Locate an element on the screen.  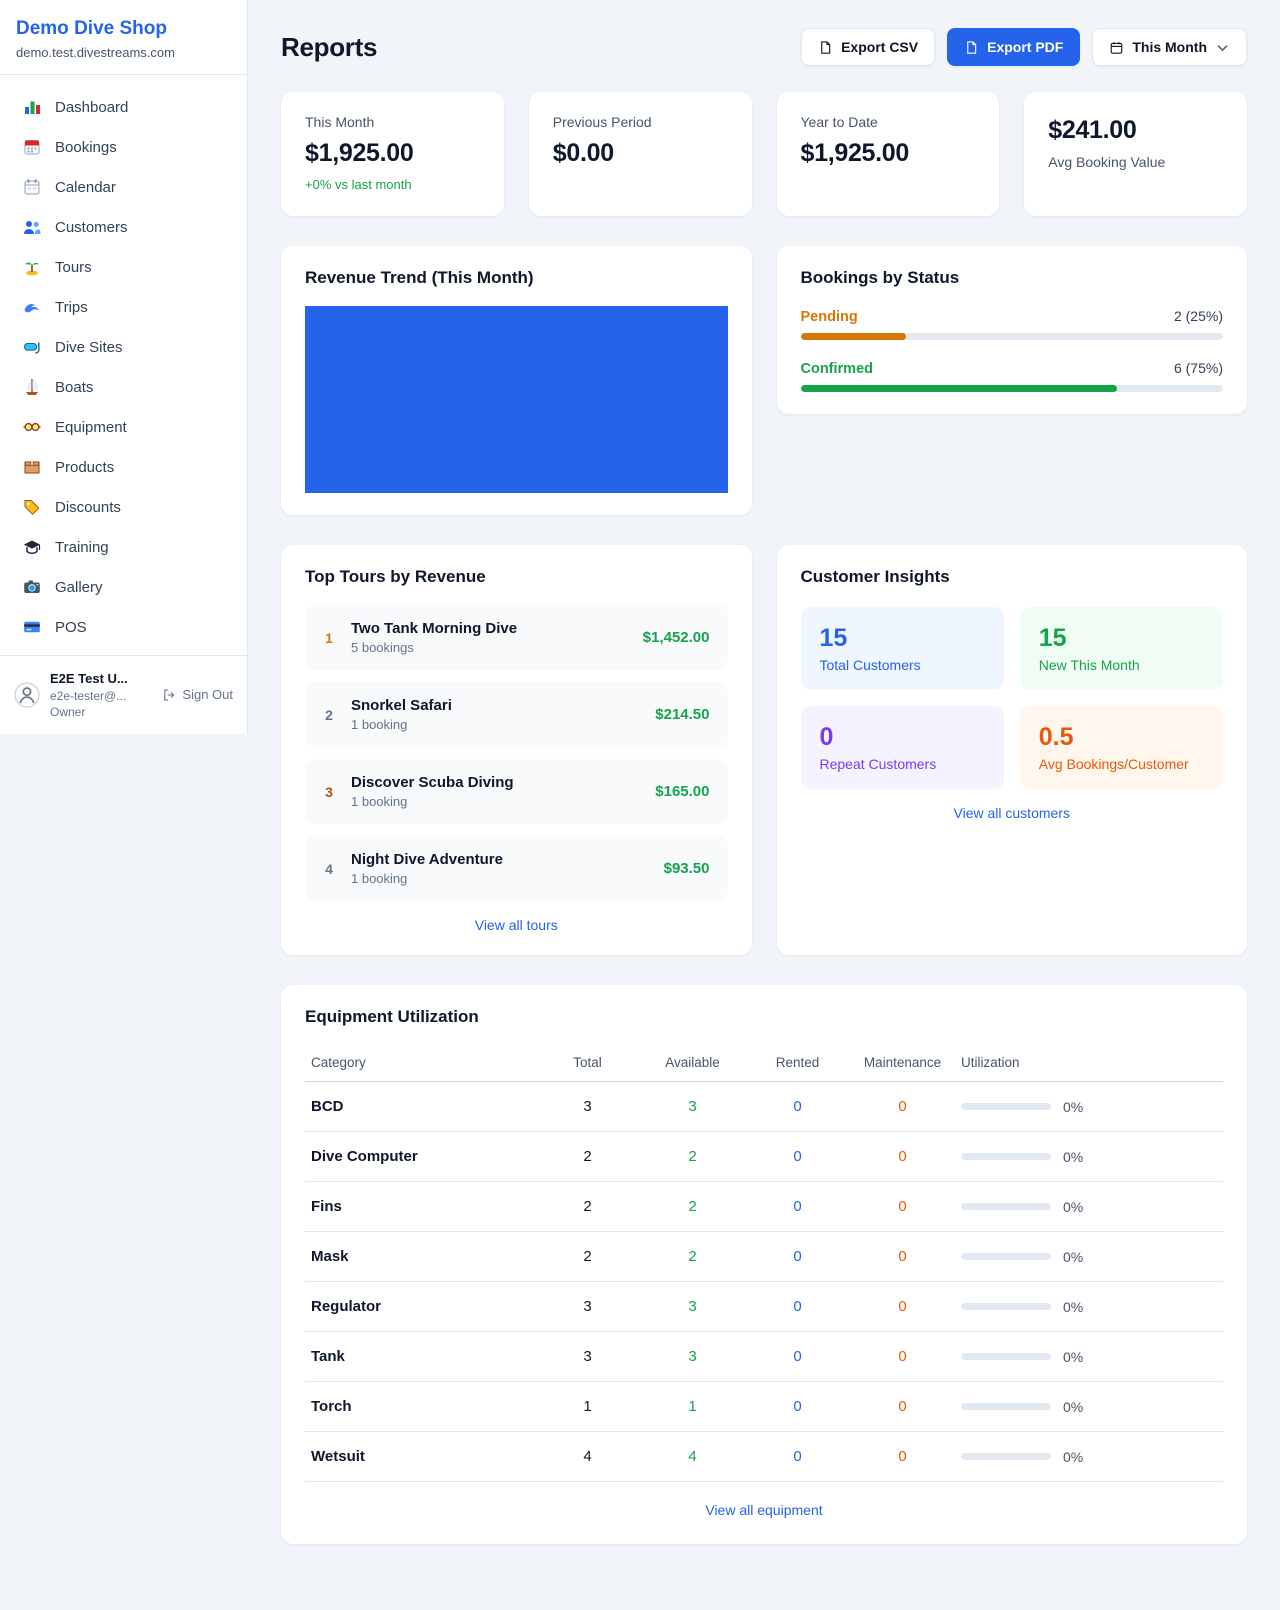
user-meta: E2E Test U... e2e-tester@... Owner is located at coordinates (89, 695).